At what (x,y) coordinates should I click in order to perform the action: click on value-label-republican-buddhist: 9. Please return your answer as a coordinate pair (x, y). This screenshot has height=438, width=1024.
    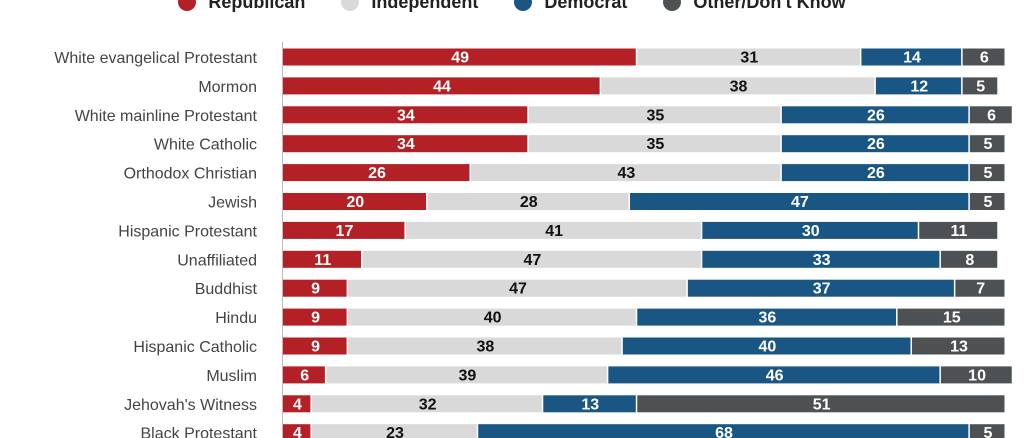
    Looking at the image, I should click on (315, 289).